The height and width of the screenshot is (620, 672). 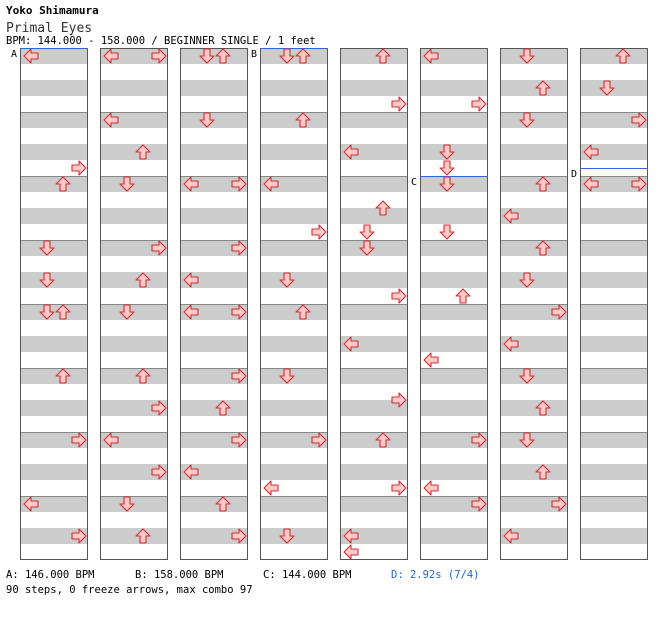 What do you see at coordinates (179, 575) in the screenshot?
I see `bpm-b-label: B: 158.000 BPM` at bounding box center [179, 575].